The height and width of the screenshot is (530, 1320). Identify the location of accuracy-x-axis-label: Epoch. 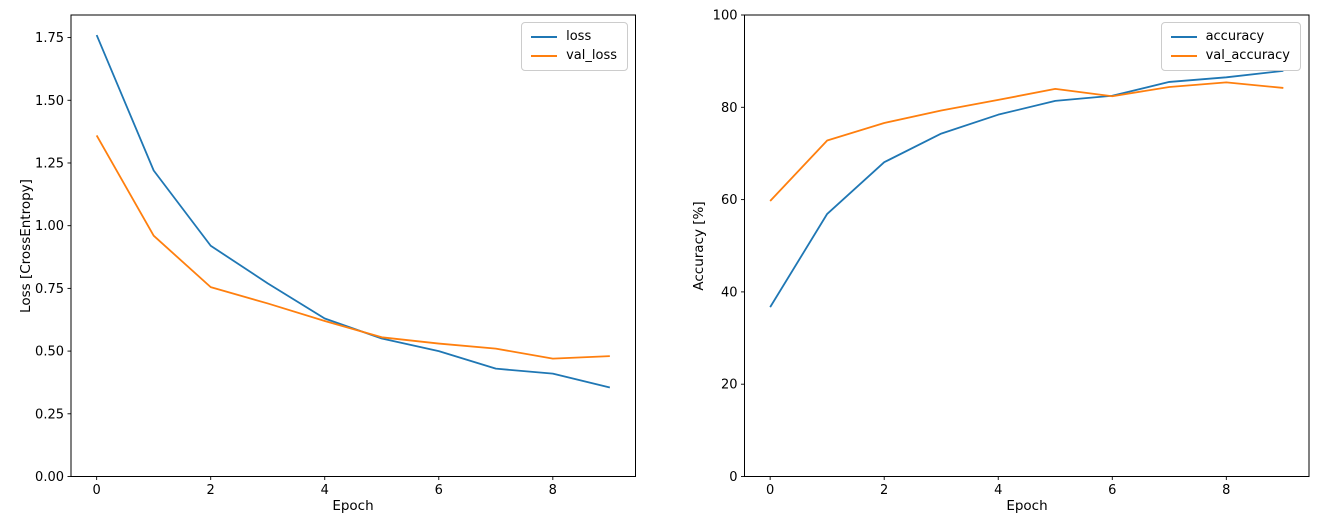
(1027, 506).